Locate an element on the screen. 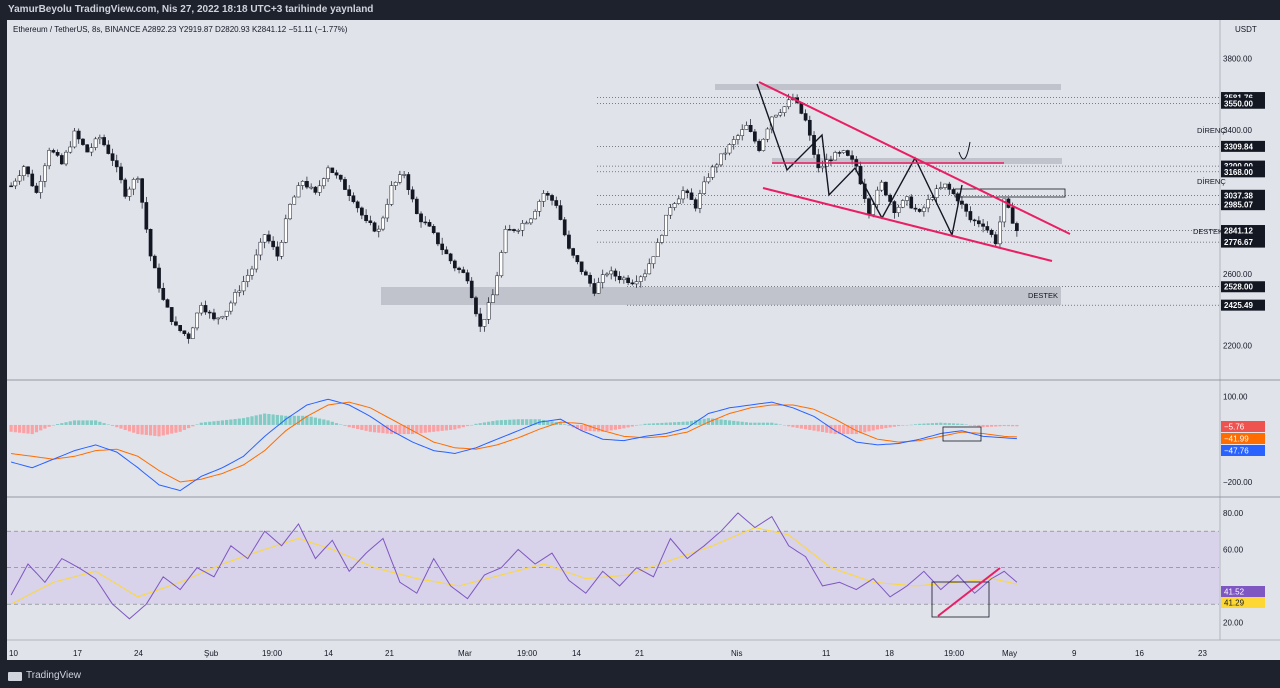  rsi-trendline is located at coordinates (969, 592).